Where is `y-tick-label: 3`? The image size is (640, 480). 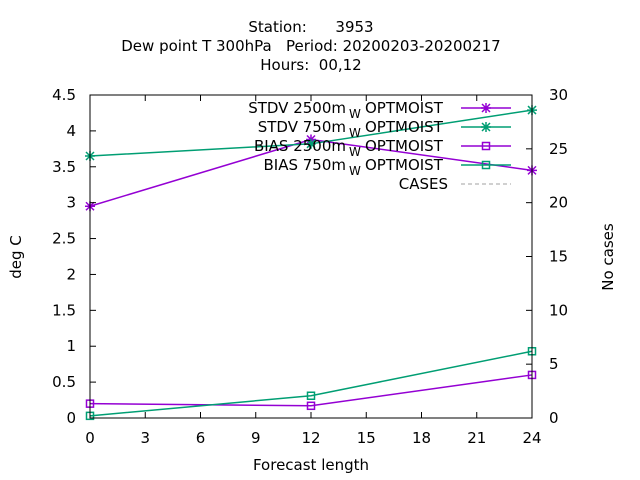 y-tick-label: 3 is located at coordinates (71, 203).